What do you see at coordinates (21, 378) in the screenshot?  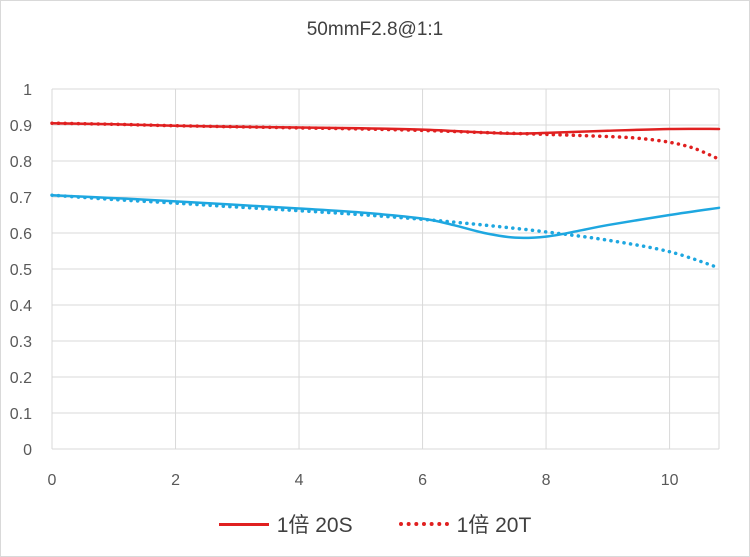 I see `y-tick-label: 0.2` at bounding box center [21, 378].